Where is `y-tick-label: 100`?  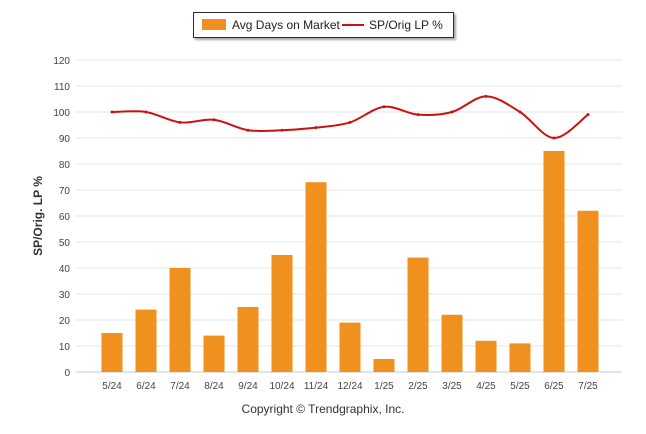
y-tick-label: 100 is located at coordinates (61, 113).